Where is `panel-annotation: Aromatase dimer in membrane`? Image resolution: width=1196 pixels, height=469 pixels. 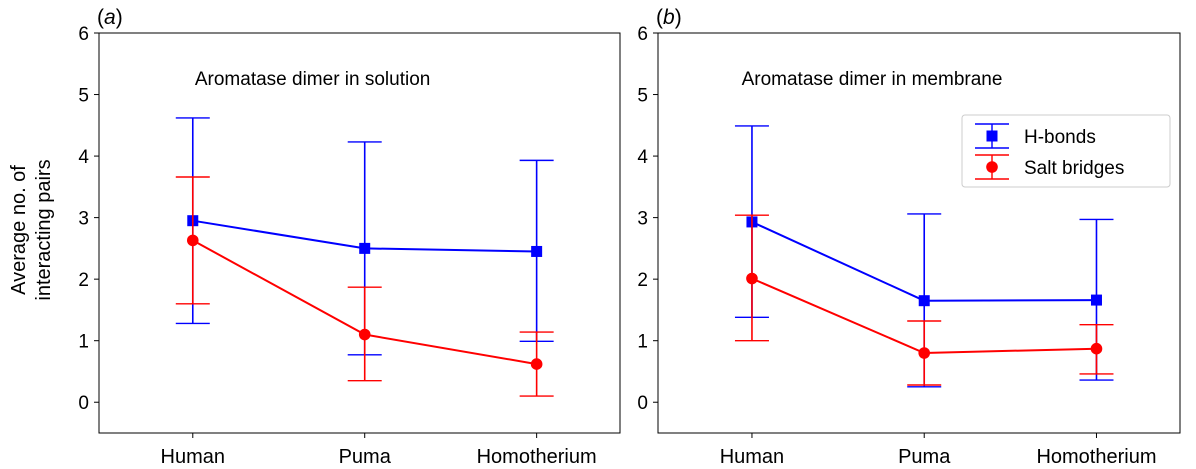
panel-annotation: Aromatase dimer in membrane is located at coordinates (872, 79).